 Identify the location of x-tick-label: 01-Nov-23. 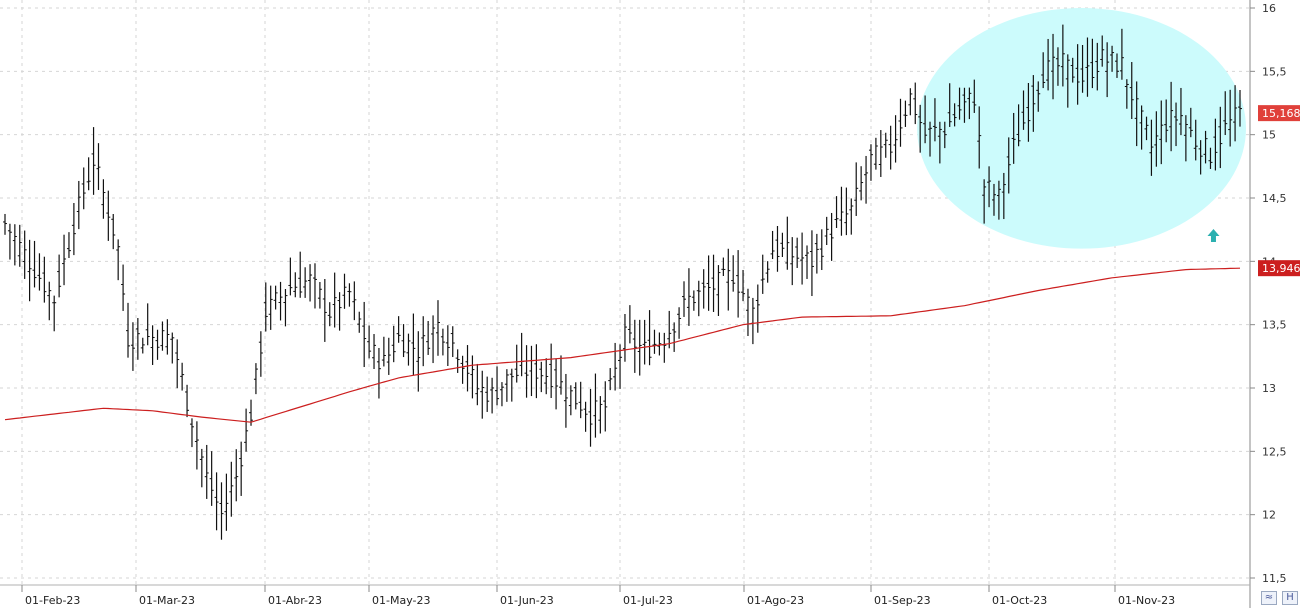
(1146, 600).